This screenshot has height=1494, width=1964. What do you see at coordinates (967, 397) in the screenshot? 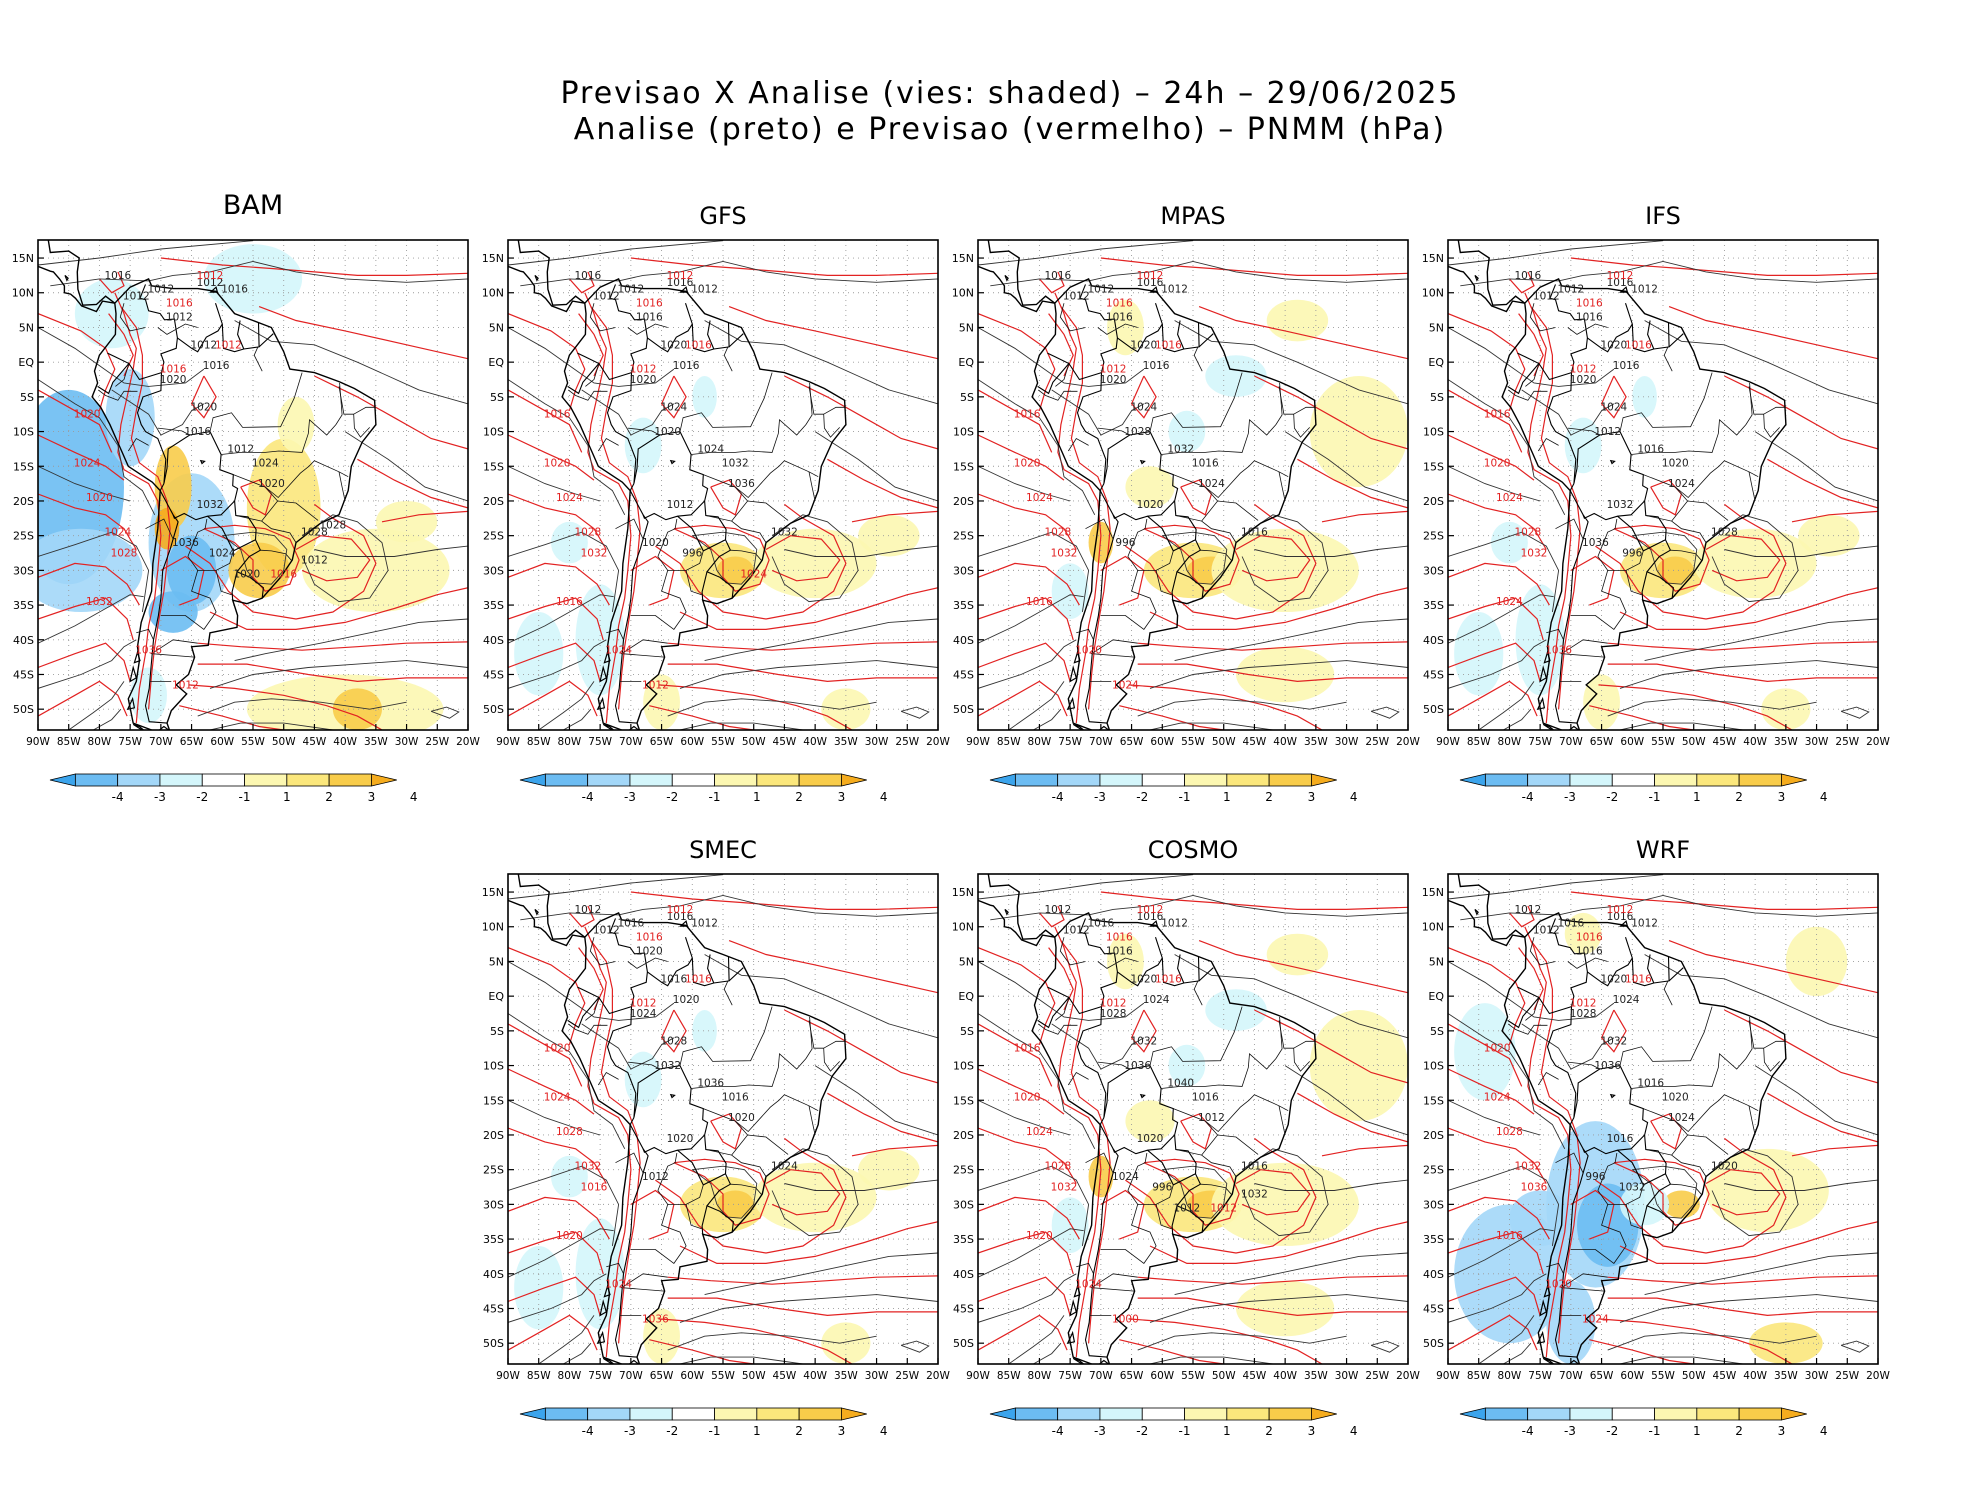
I see `lat-tick-label: 5S` at bounding box center [967, 397].